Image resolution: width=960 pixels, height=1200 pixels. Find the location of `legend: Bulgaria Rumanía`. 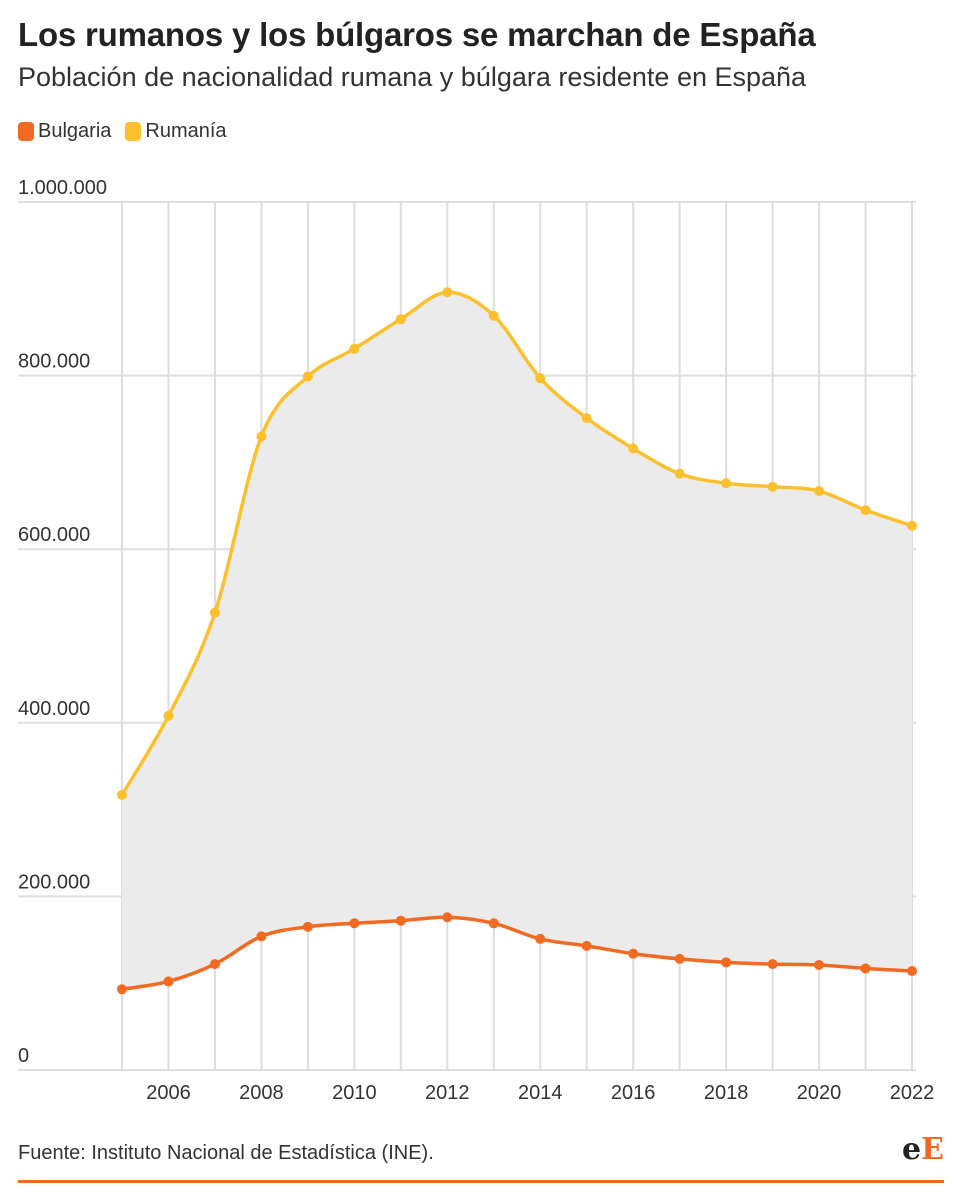

legend: Bulgaria Rumanía is located at coordinates (129, 131).